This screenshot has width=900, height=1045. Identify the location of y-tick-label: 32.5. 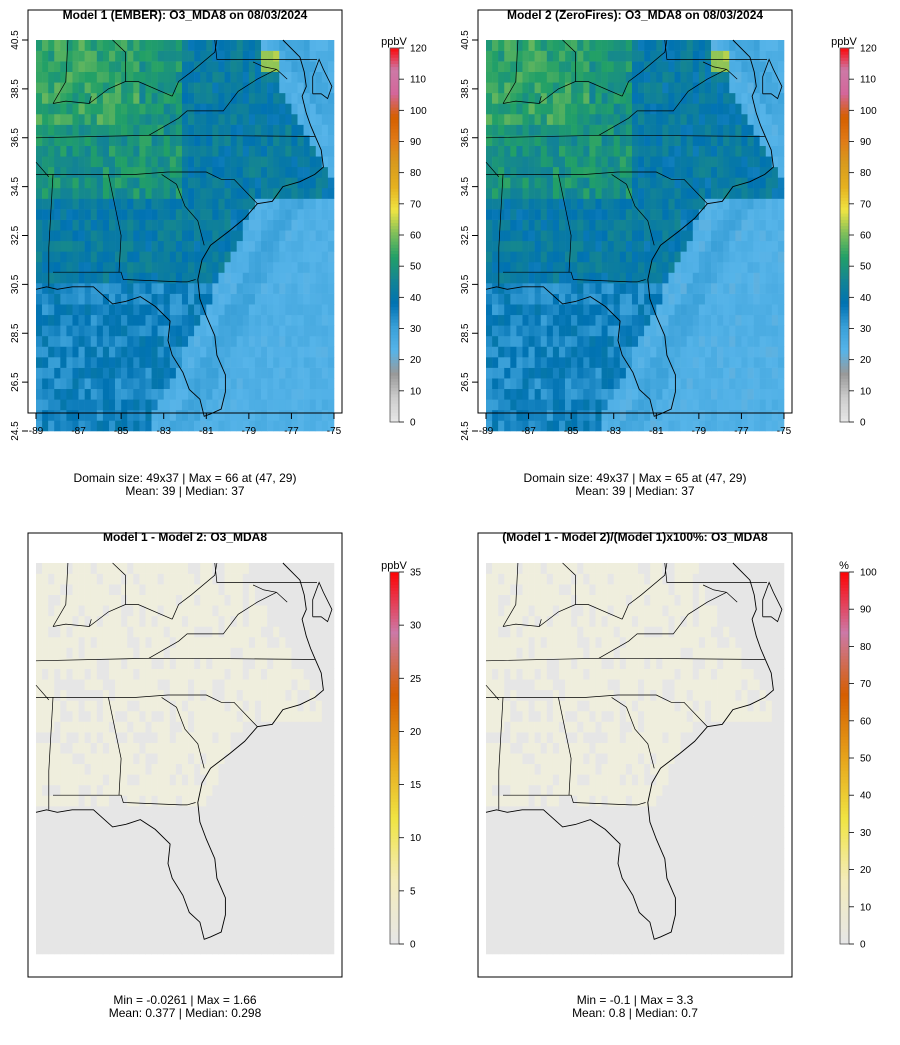
(15, 235).